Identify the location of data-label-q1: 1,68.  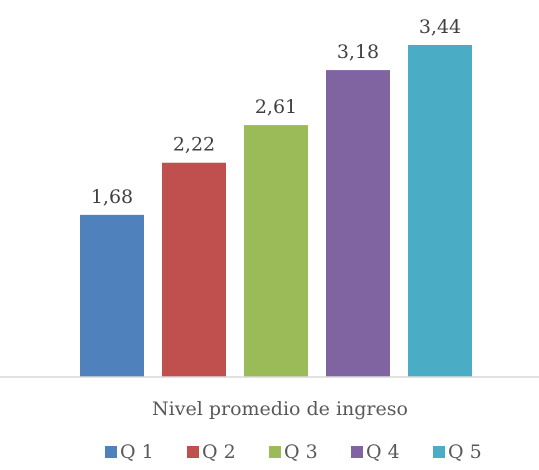
(112, 197).